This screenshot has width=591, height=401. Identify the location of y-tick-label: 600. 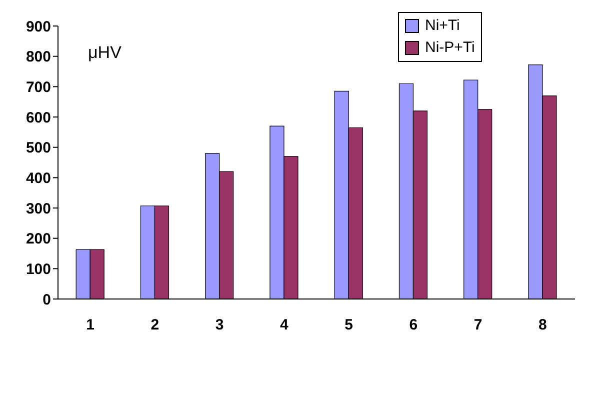
(38, 117).